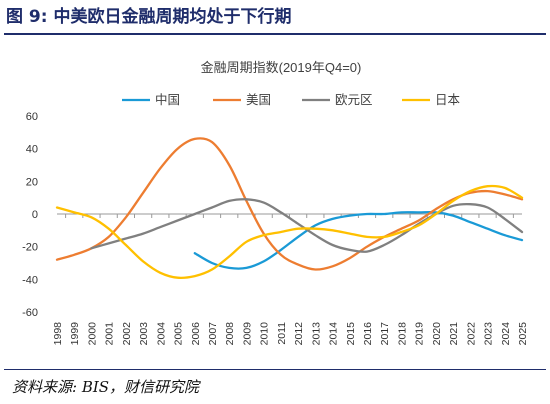  What do you see at coordinates (471, 334) in the screenshot?
I see `x-tick-label: 2022` at bounding box center [471, 334].